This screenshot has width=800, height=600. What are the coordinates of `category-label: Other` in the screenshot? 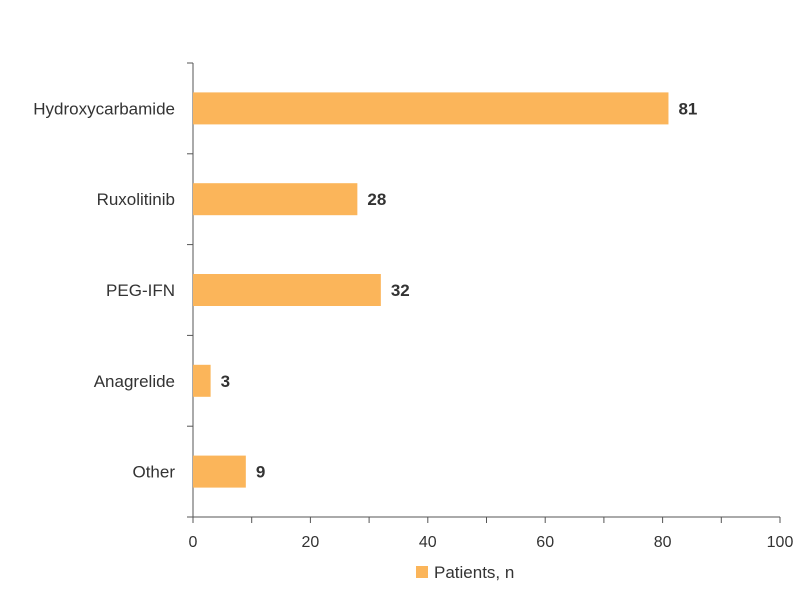 It's located at (153, 472).